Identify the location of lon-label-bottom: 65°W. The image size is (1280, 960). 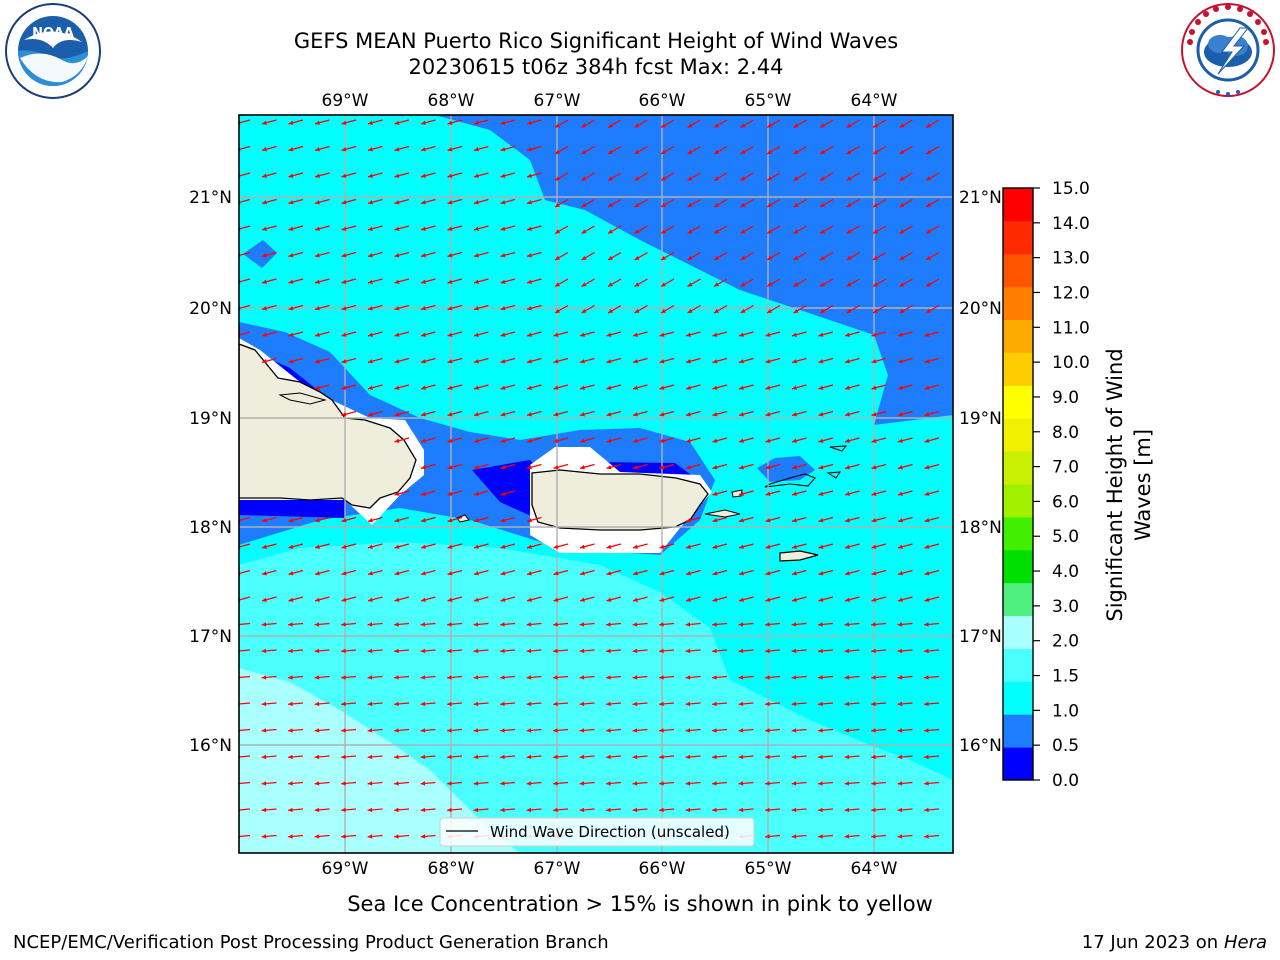
(768, 869).